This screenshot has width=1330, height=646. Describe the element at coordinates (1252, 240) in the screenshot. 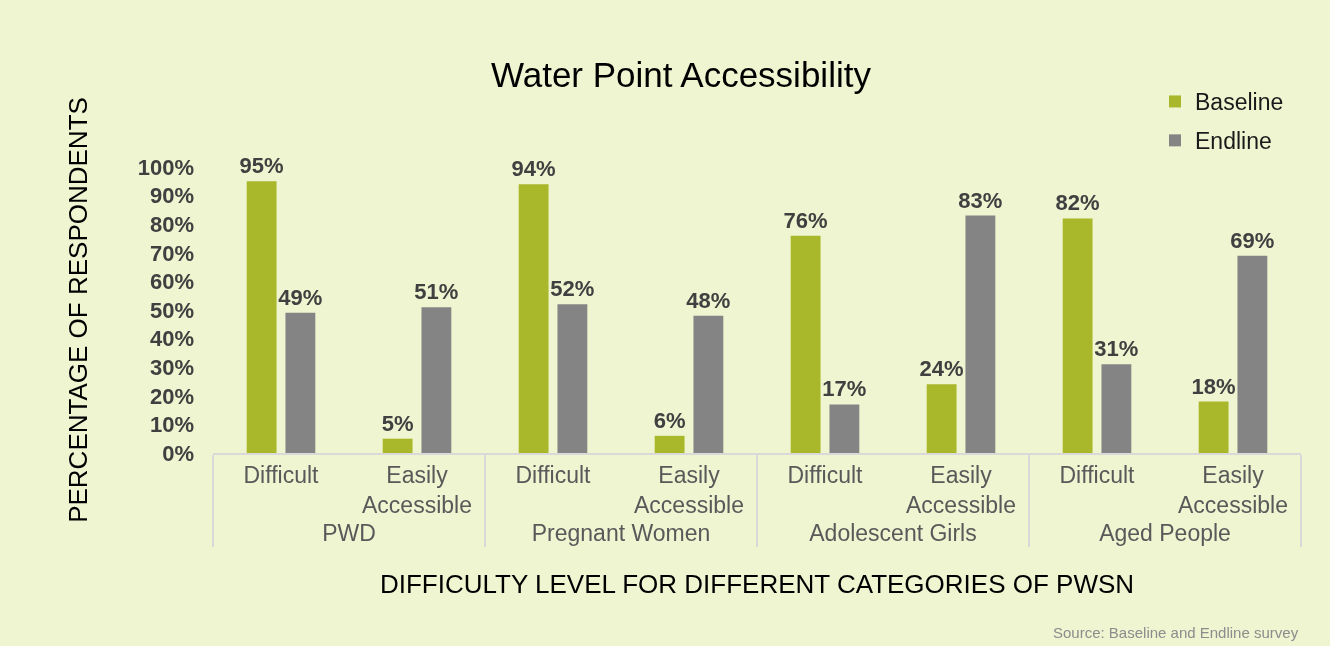

I see `data-label: 69%` at that location.